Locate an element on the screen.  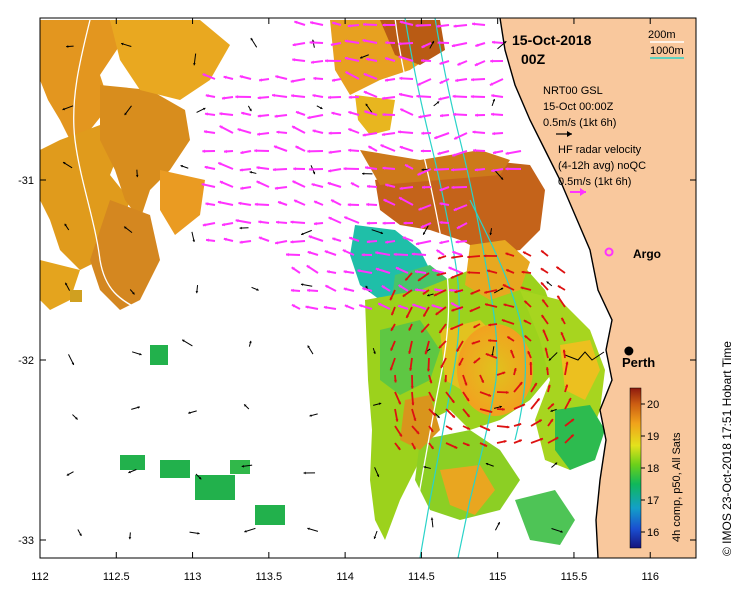
x-tick-label: 114 is located at coordinates (345, 577).